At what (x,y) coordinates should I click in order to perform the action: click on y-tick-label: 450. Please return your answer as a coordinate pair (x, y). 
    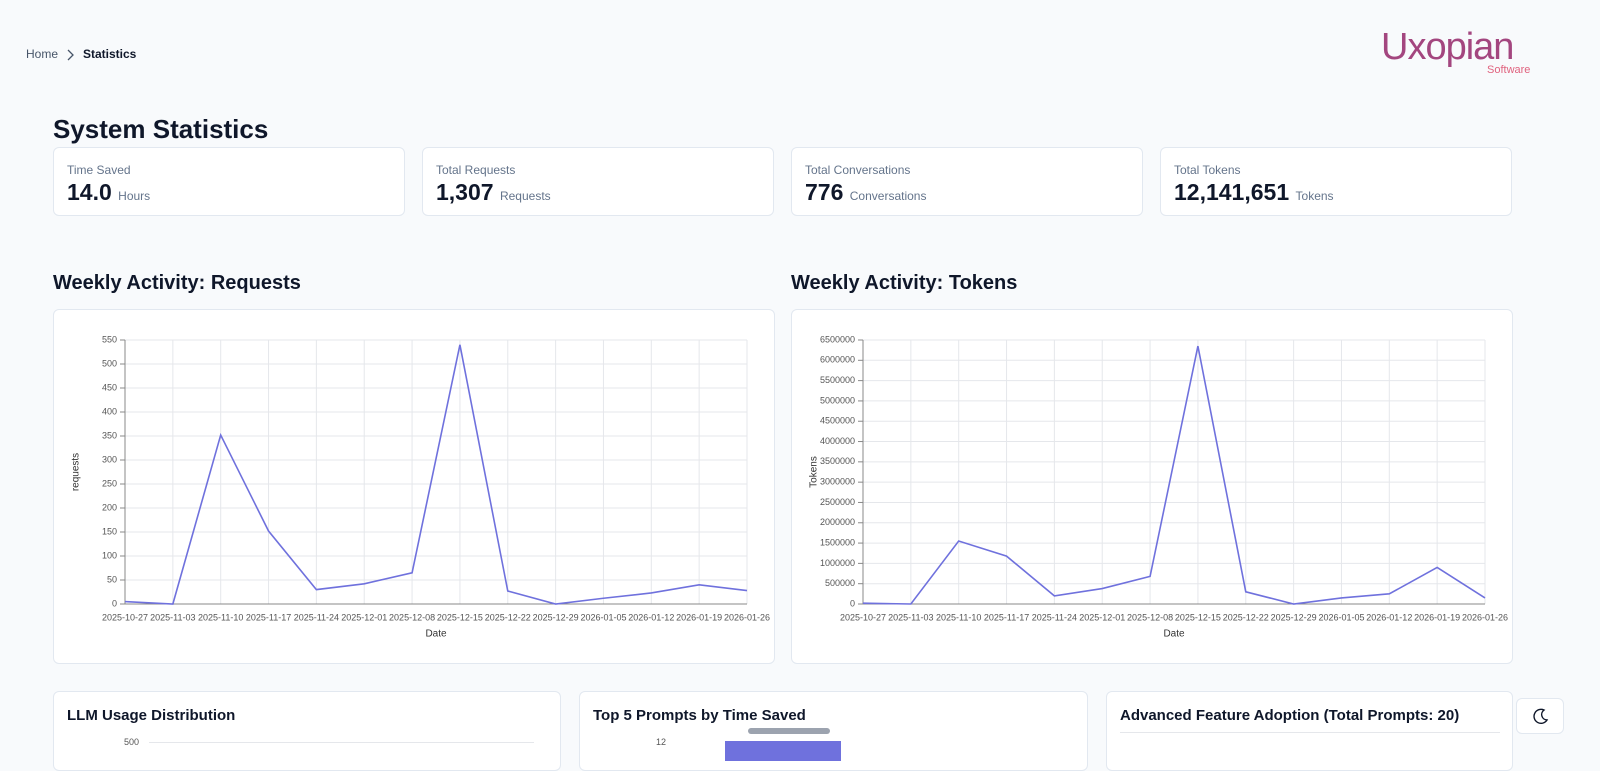
    Looking at the image, I should click on (109, 387).